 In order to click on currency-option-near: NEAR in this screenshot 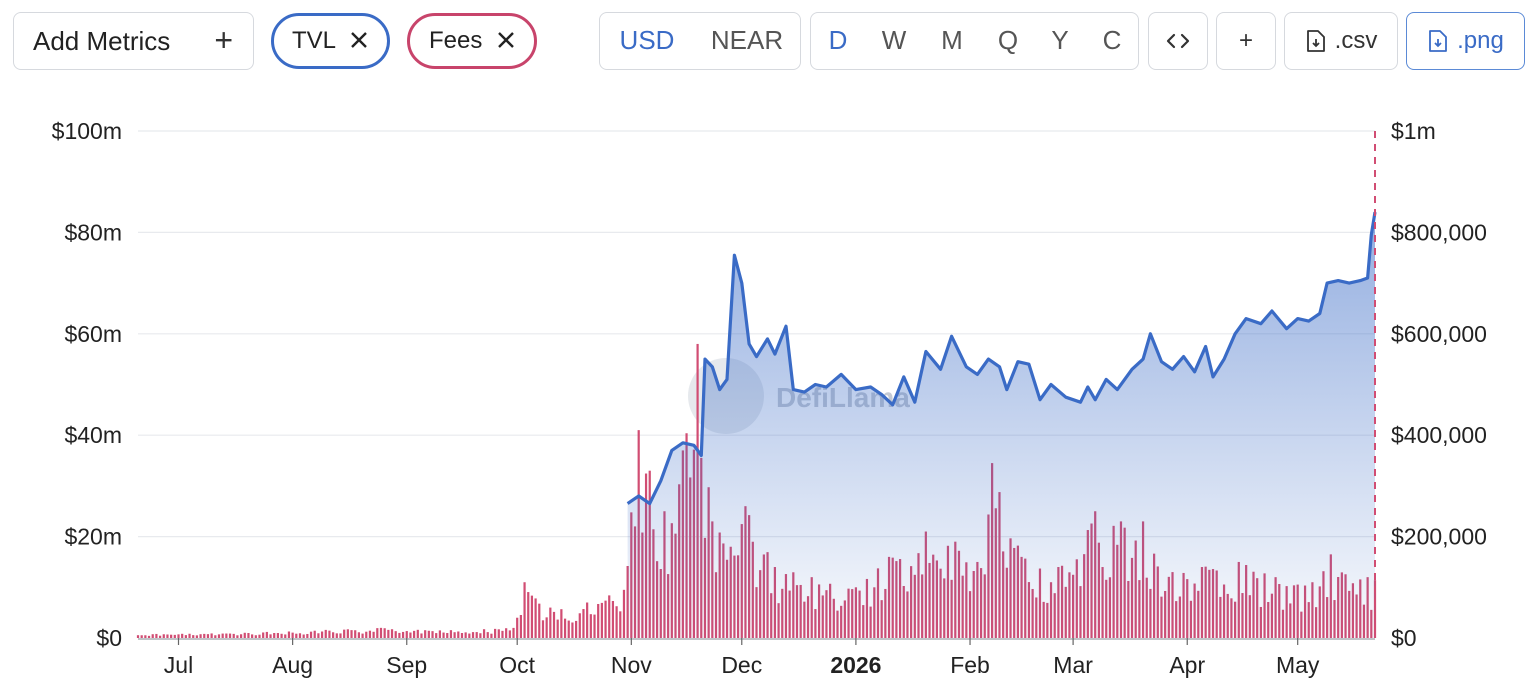, I will do `click(747, 40)`.